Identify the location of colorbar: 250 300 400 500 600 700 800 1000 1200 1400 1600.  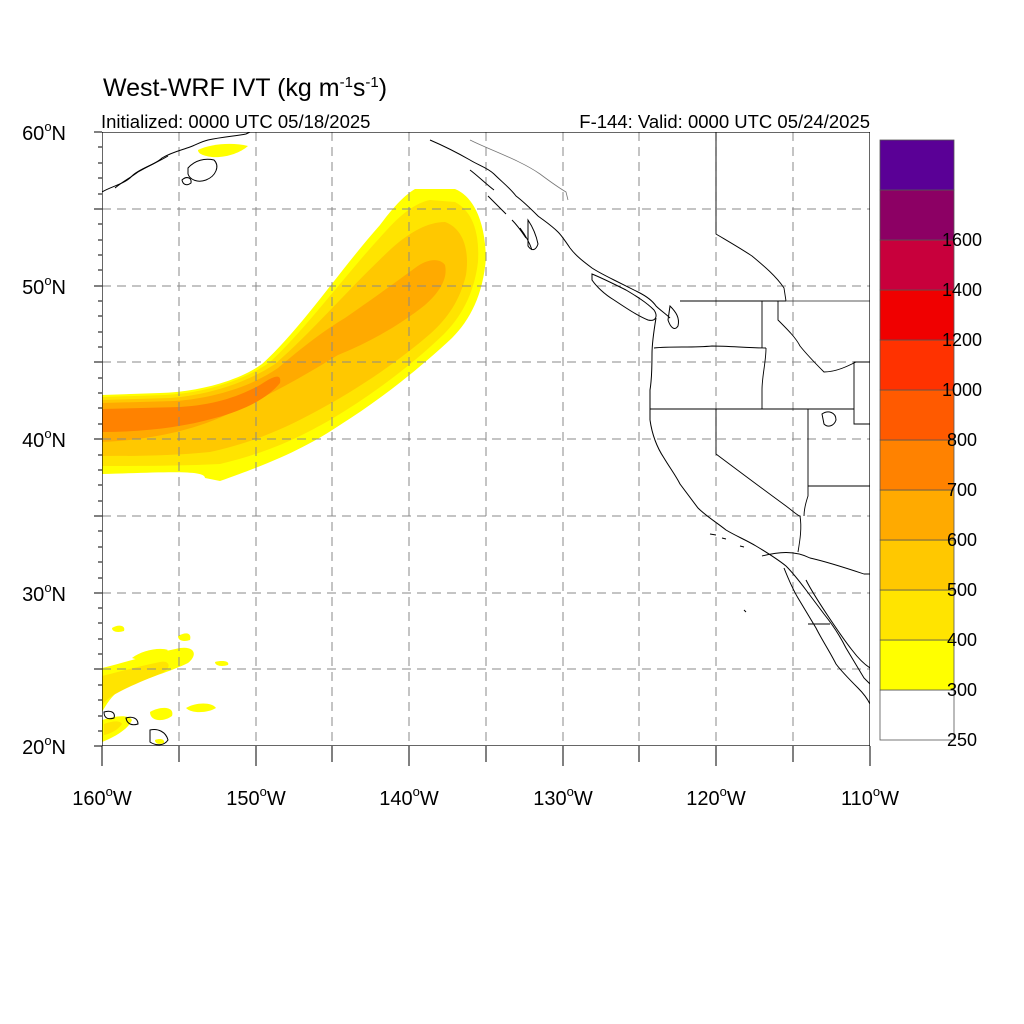
(930, 444).